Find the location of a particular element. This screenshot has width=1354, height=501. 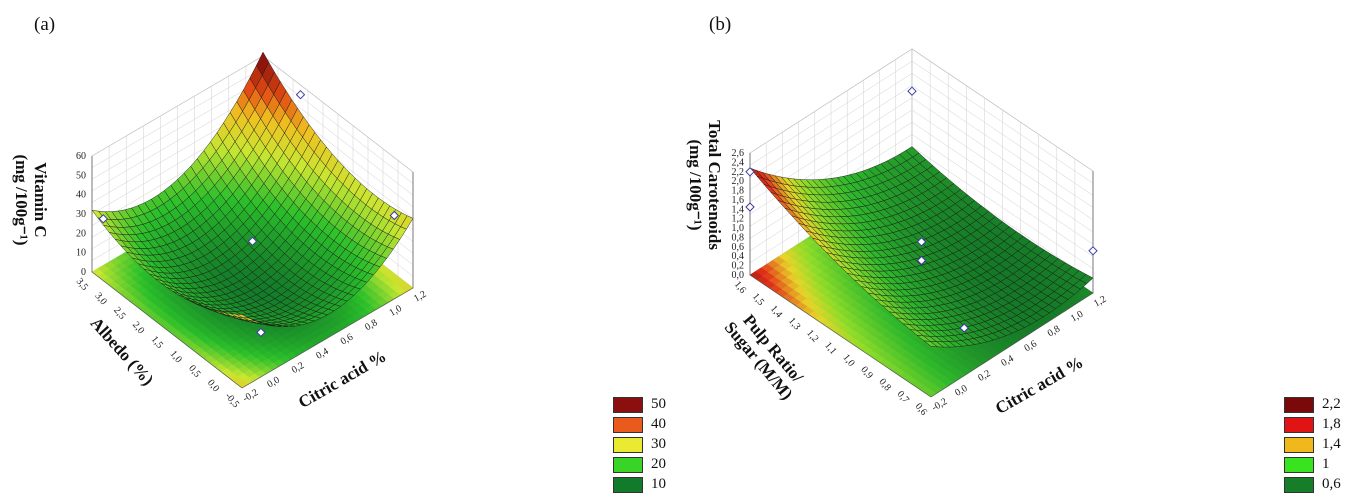

z-axis-title: Vitamin C(mg /100g⁻¹) is located at coordinates (31, 199).